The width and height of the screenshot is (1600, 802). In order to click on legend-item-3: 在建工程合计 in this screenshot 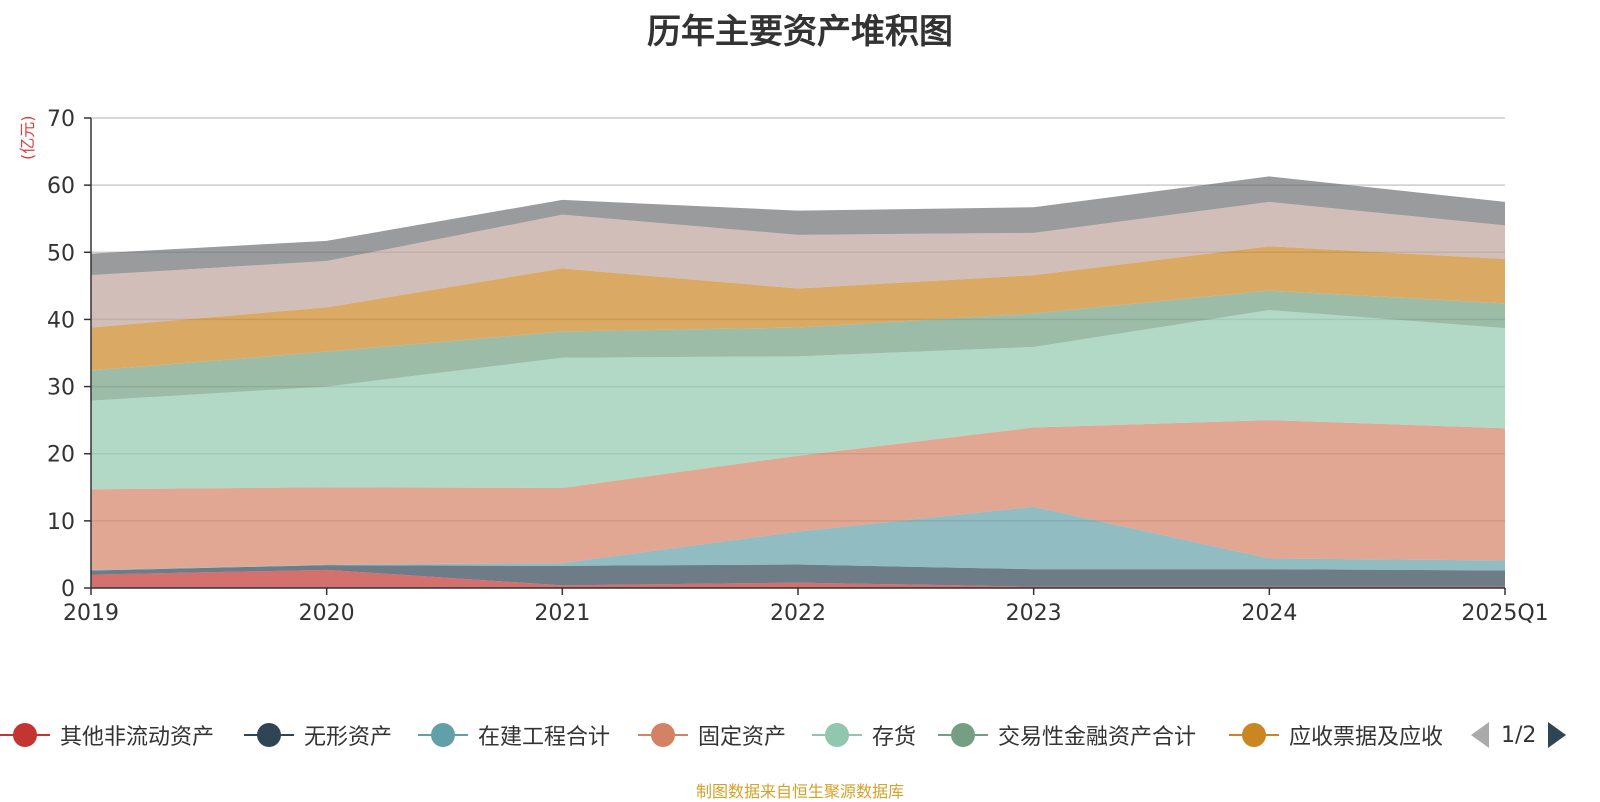, I will do `click(514, 735)`.